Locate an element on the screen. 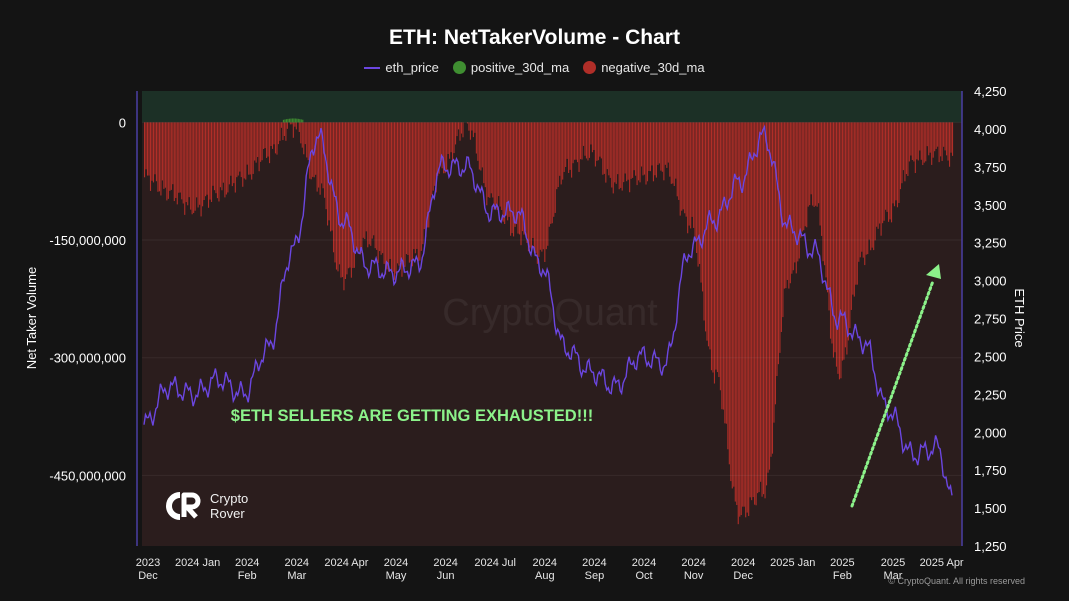  y-left-tick-label: -450,000,000 is located at coordinates (87, 475).